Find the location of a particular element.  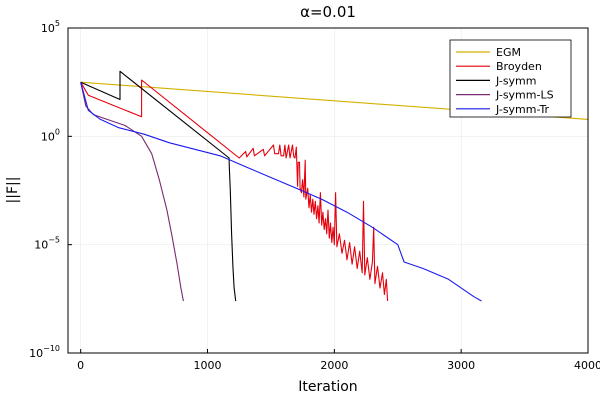

x-tick-label: 2000 is located at coordinates (334, 365).